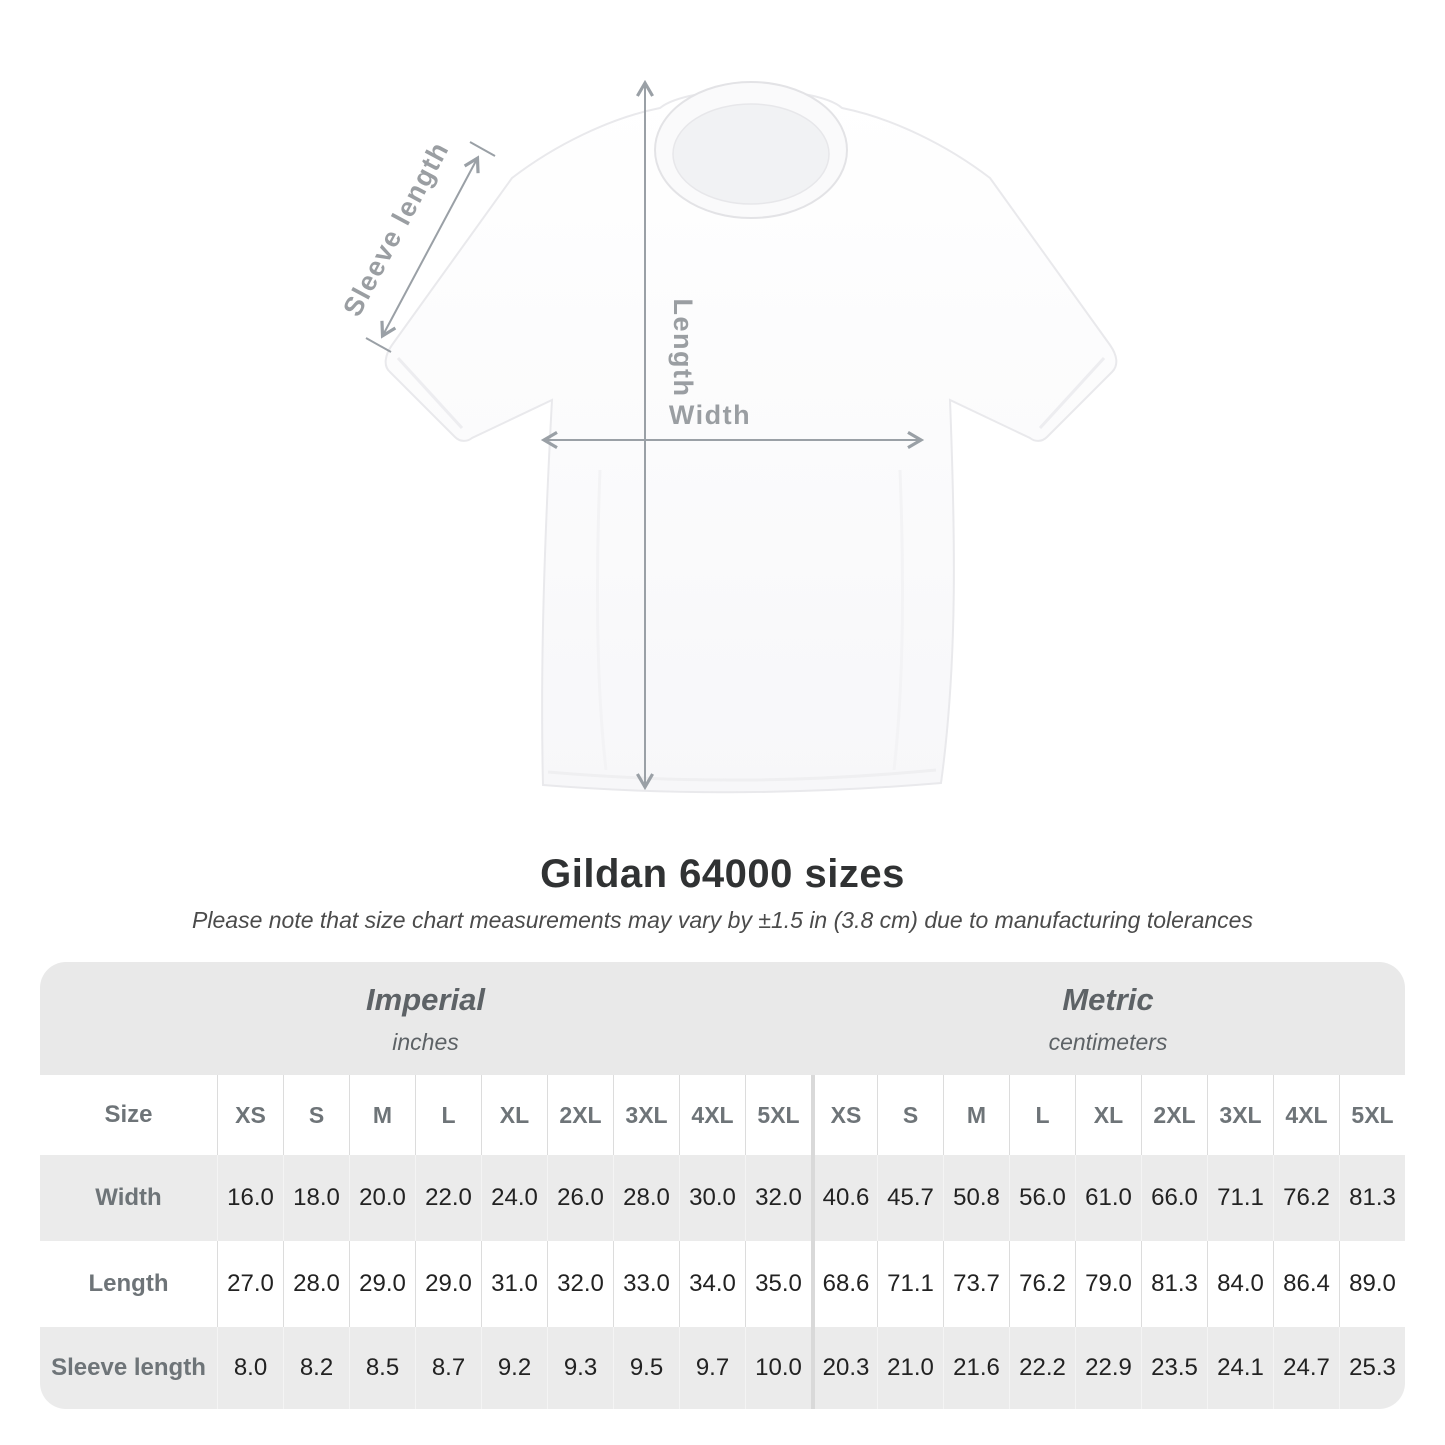  What do you see at coordinates (250, 1198) in the screenshot?
I see `measurement-cell: 16.0` at bounding box center [250, 1198].